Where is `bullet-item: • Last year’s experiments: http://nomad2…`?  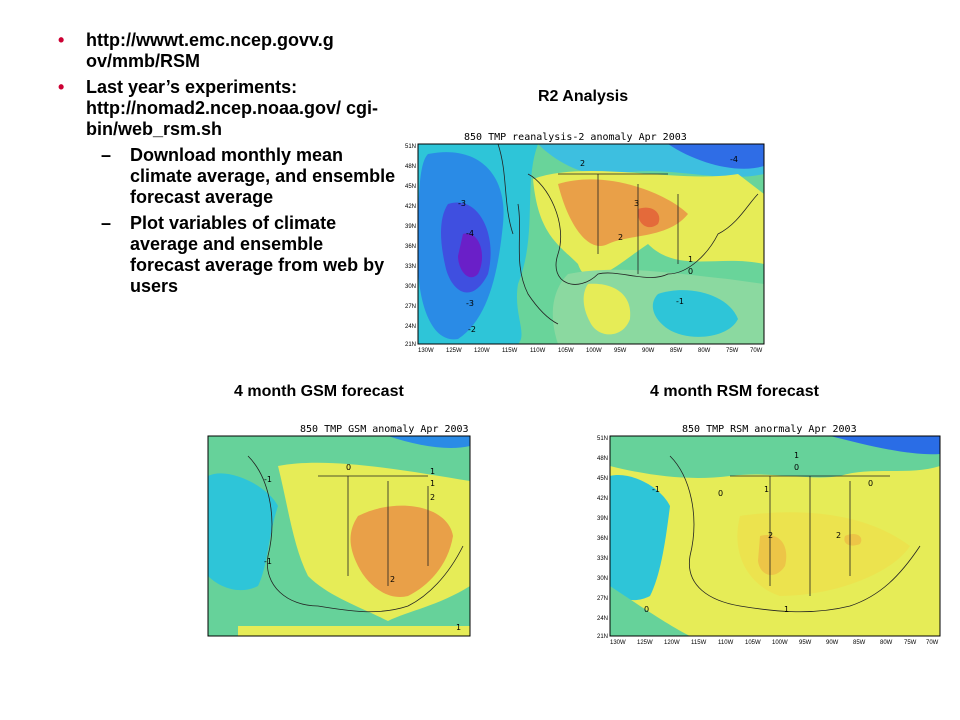
bullet-item: • Last year’s experiments: http://nomad2… is located at coordinates (228, 108).